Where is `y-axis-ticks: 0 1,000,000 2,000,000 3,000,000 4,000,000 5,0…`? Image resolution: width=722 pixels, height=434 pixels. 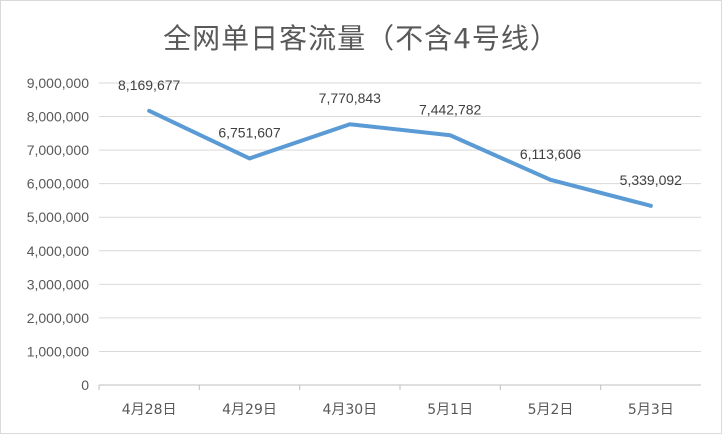 y-axis-ticks: 0 1,000,000 2,000,000 3,000,000 4,000,000 5,0… is located at coordinates (58, 234).